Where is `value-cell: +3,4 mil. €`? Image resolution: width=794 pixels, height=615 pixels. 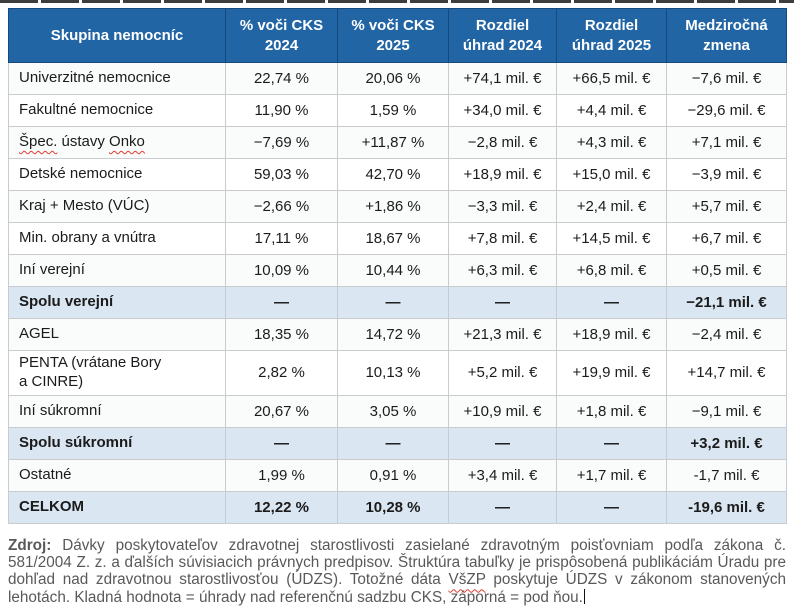 value-cell: +3,4 mil. € is located at coordinates (502, 475).